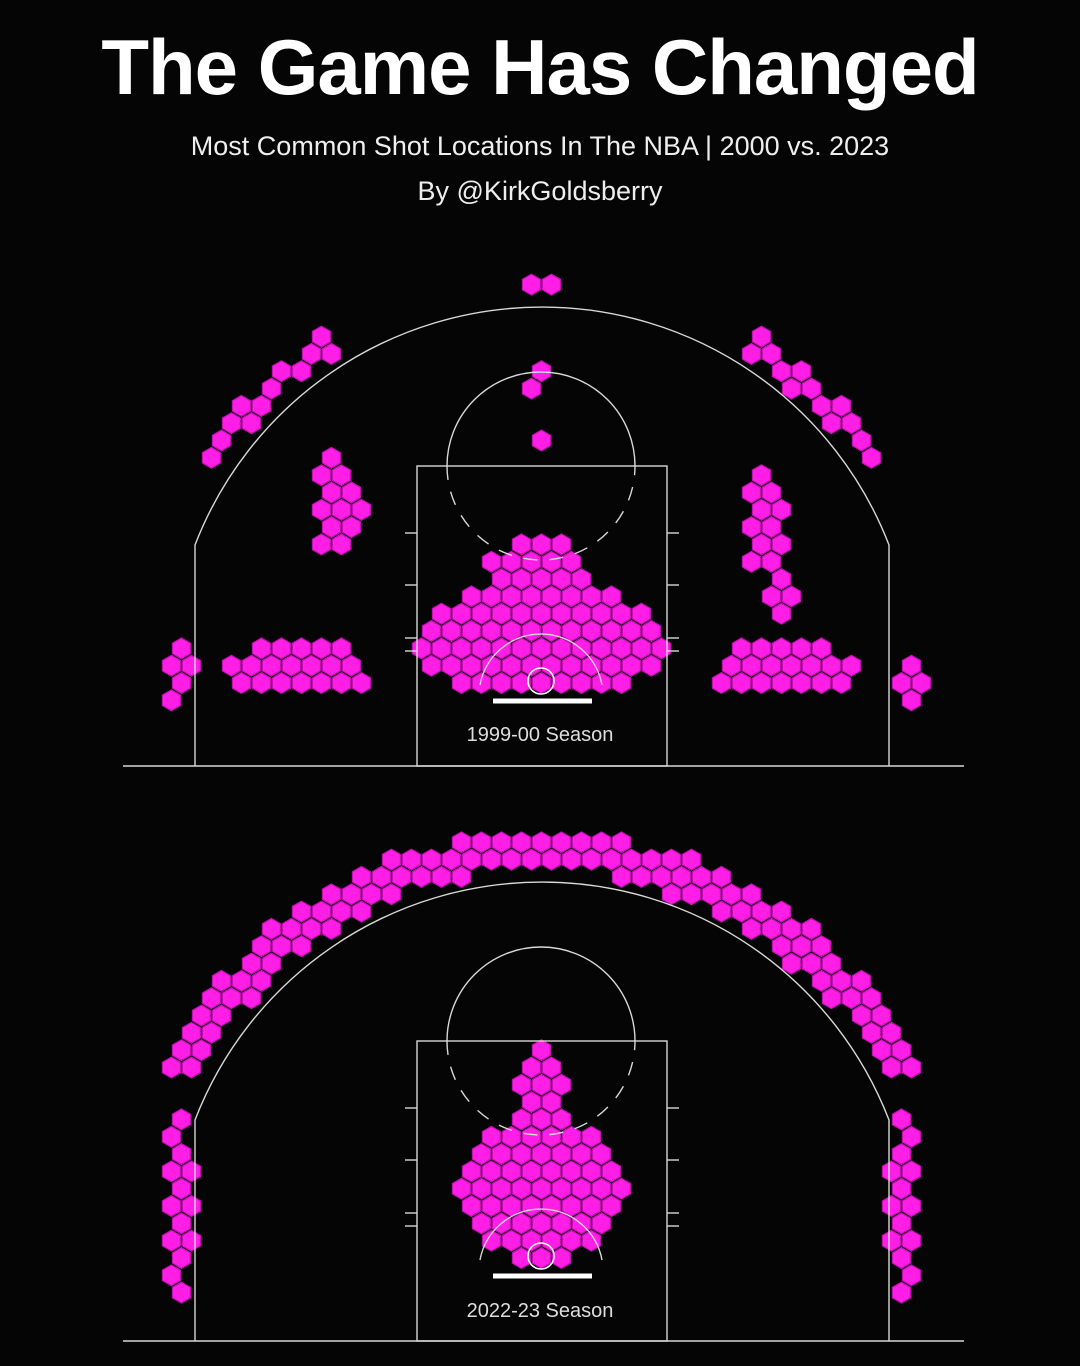  Describe the element at coordinates (540, 1311) in the screenshot. I see `season-label-2023: 2022-23 Season` at that location.